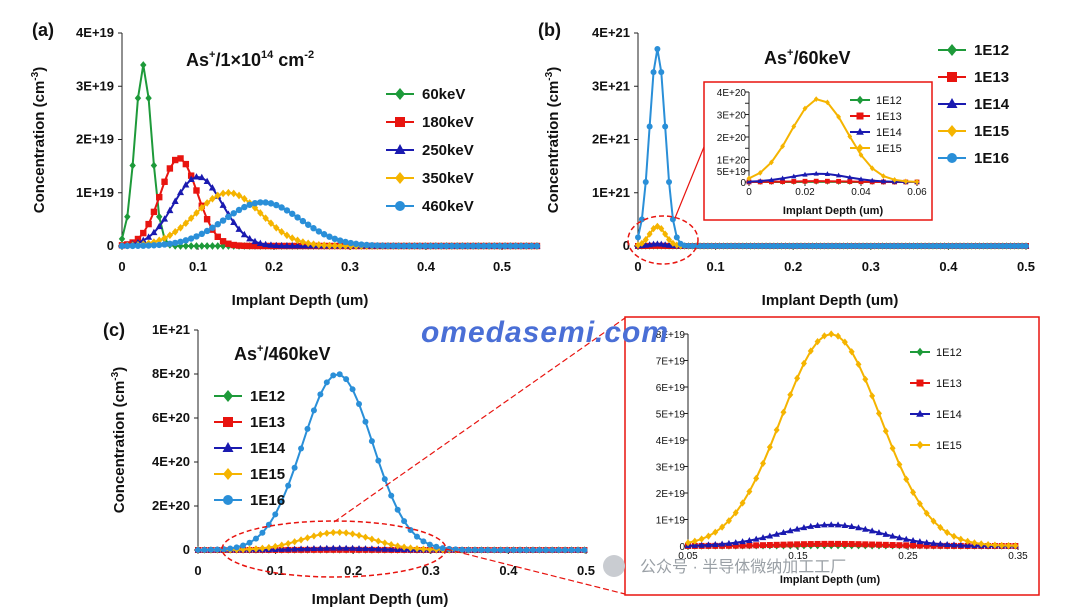 This screenshot has width=1080, height=609. What do you see at coordinates (553, 69) in the screenshot?
I see `y-axis-label-close: )` at bounding box center [553, 69].